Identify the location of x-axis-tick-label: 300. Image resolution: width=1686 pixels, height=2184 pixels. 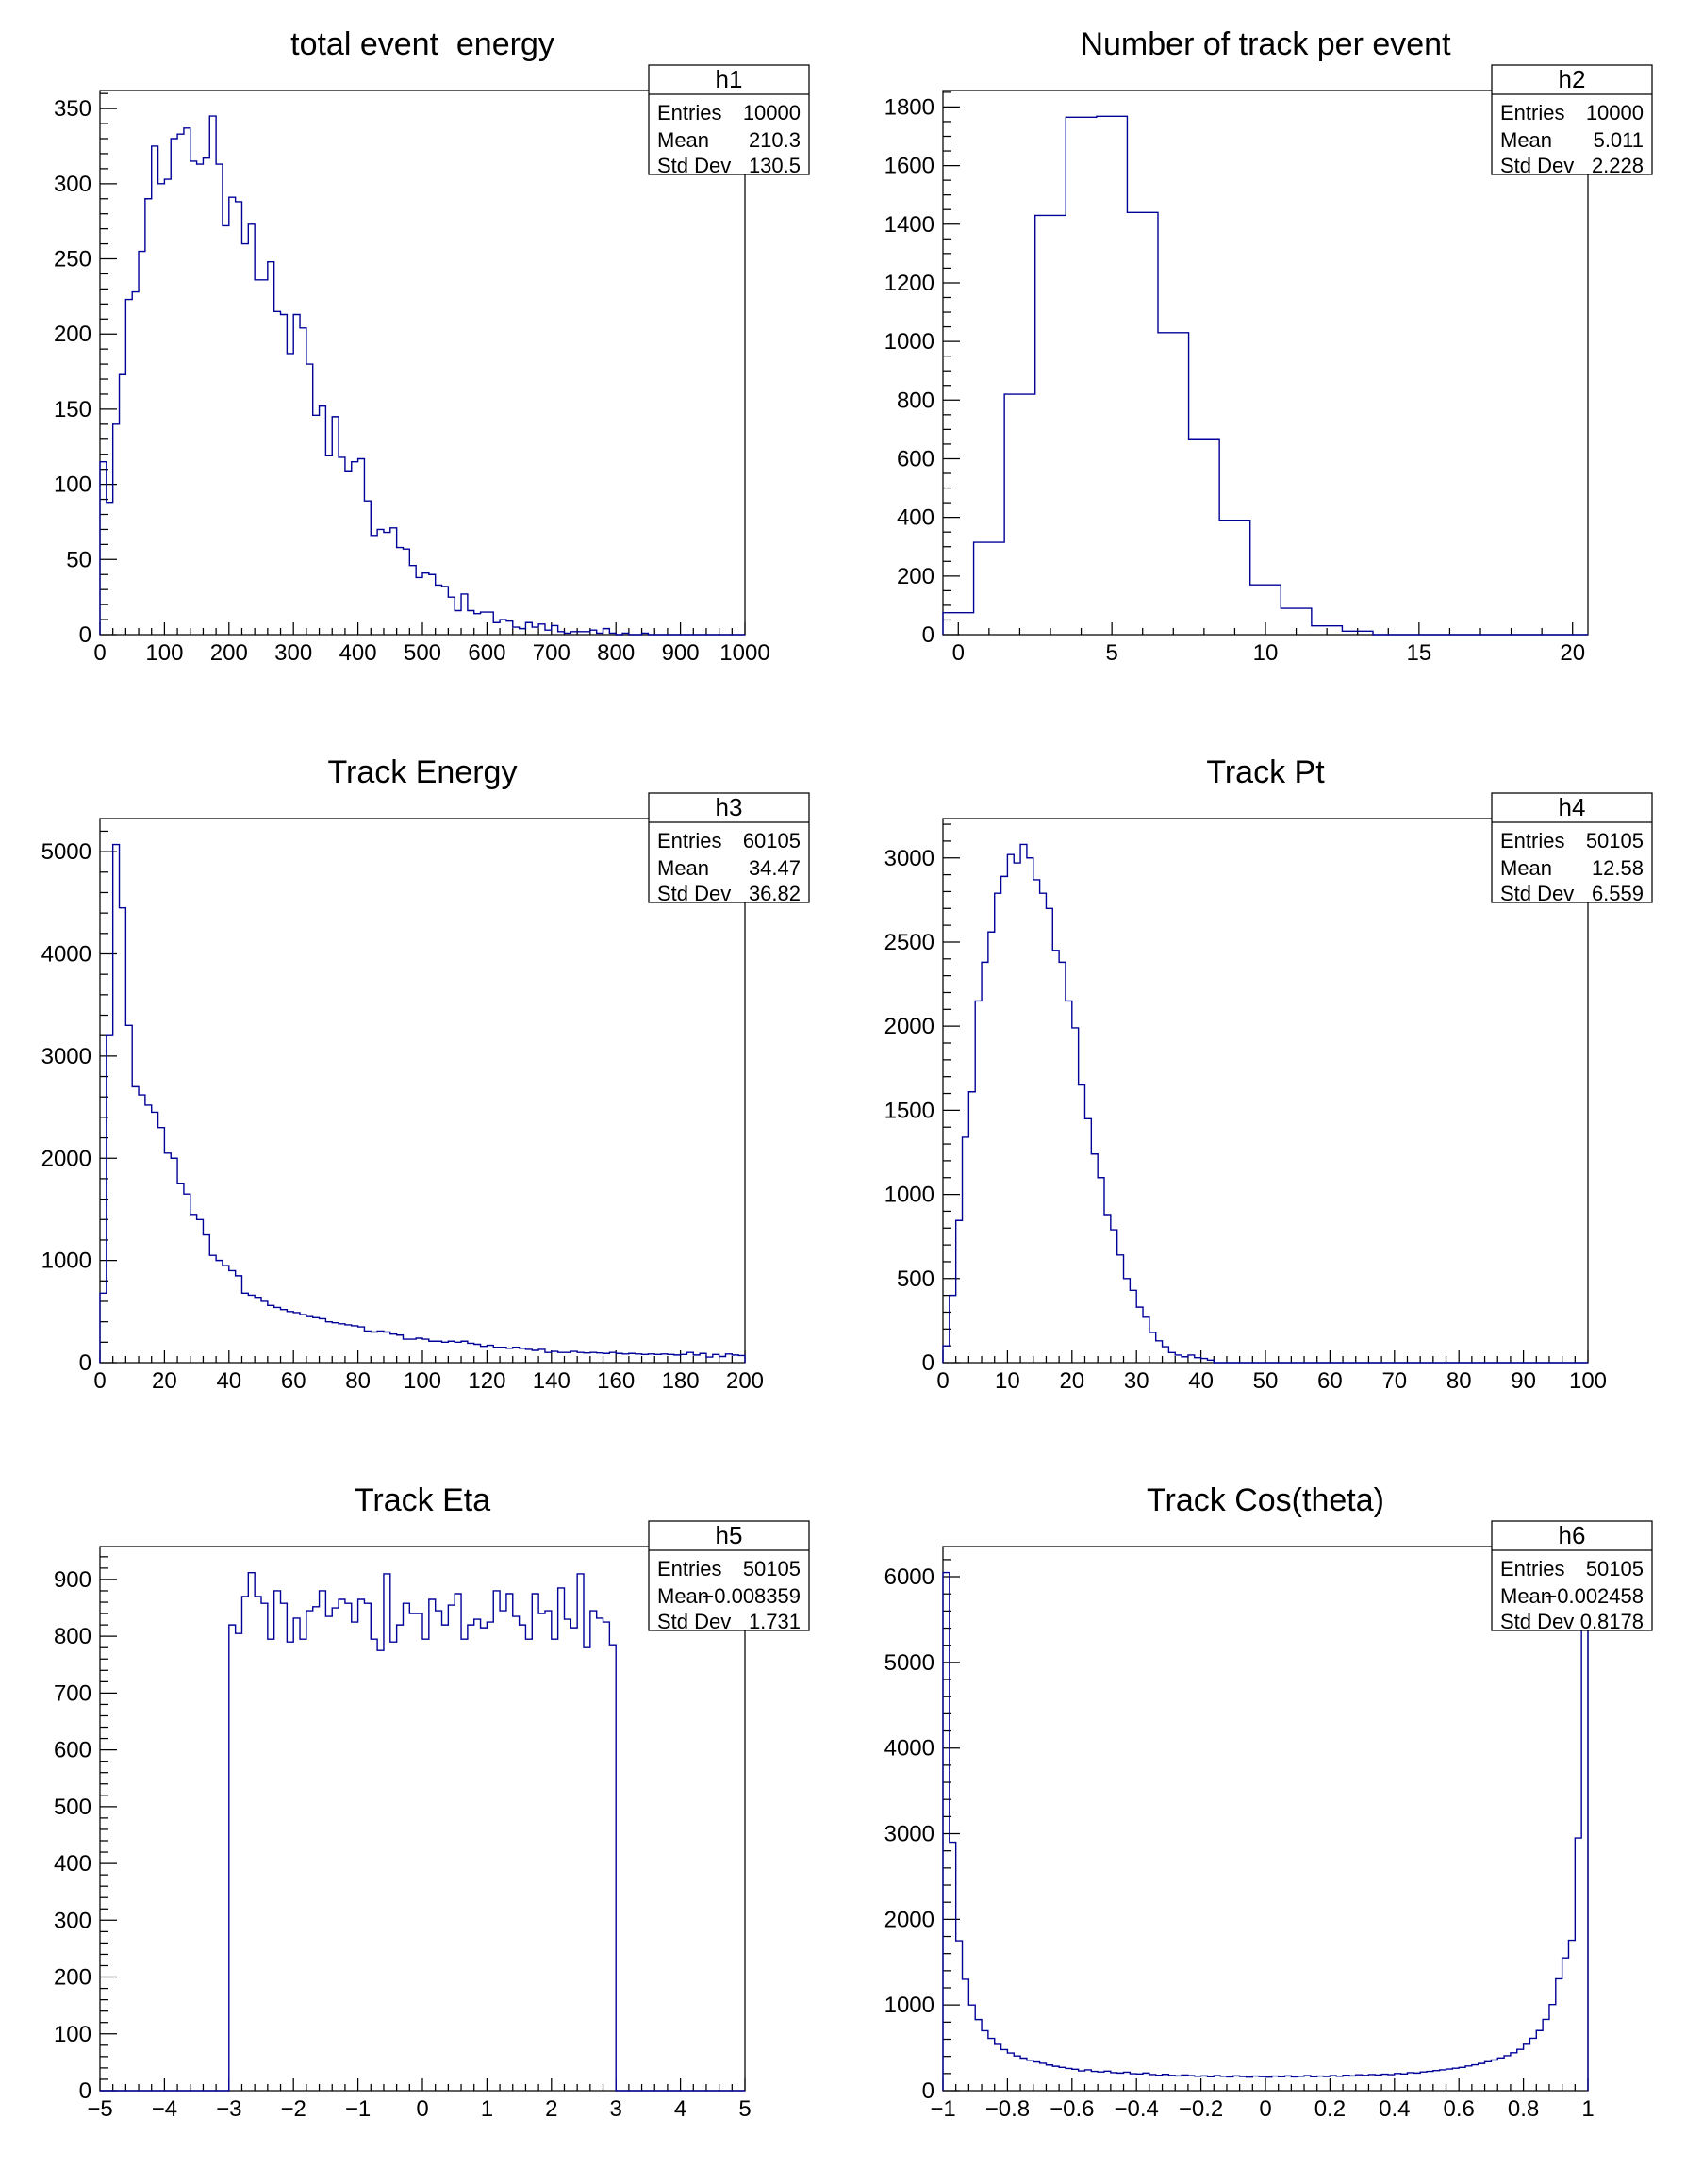
(293, 653).